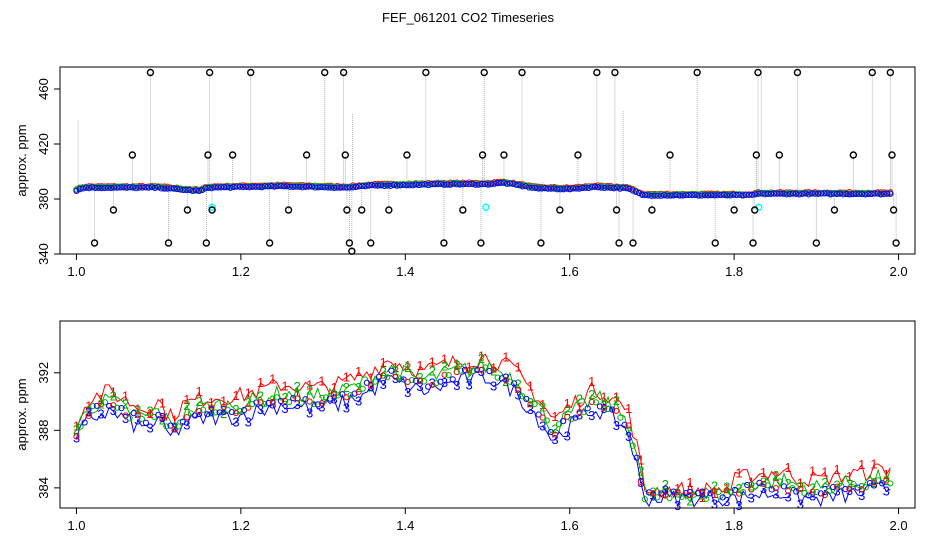 Image resolution: width=936 pixels, height=540 pixels. Describe the element at coordinates (76, 525) in the screenshot. I see `x-tick-label: 1.0` at that location.